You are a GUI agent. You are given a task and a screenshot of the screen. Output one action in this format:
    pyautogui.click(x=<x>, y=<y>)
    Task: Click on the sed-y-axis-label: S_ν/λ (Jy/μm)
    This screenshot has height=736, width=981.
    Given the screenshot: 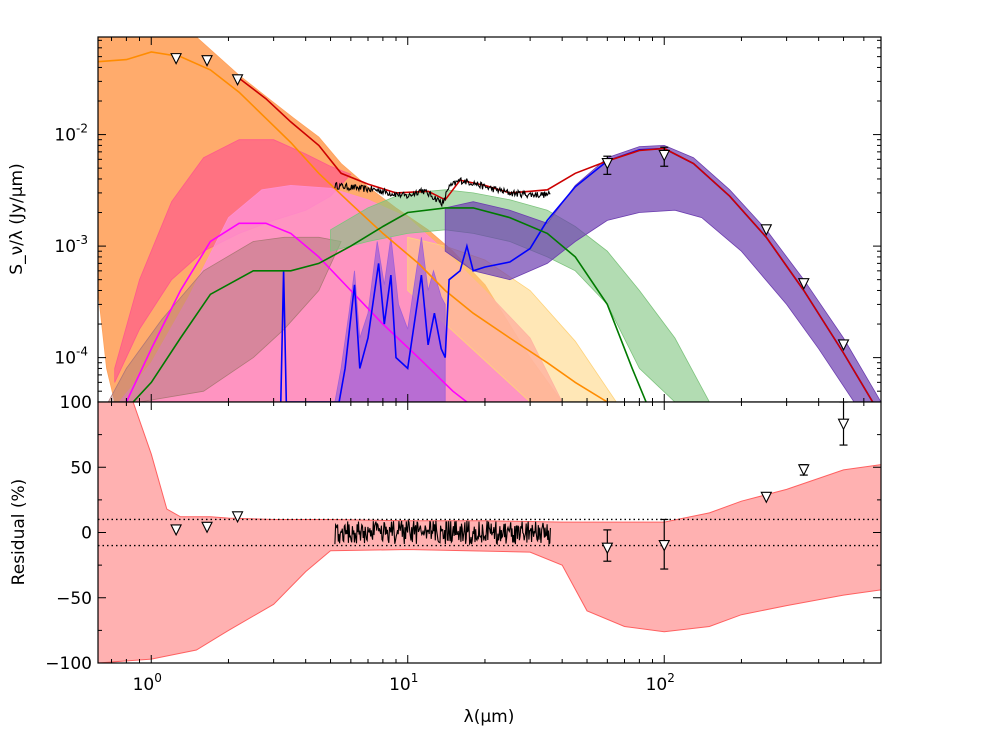 What is the action you would take?
    pyautogui.click(x=17, y=218)
    